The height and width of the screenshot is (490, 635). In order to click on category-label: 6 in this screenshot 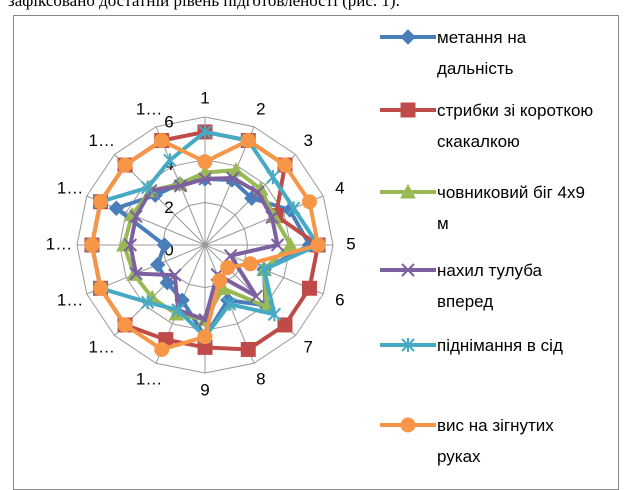, I will do `click(339, 299)`.